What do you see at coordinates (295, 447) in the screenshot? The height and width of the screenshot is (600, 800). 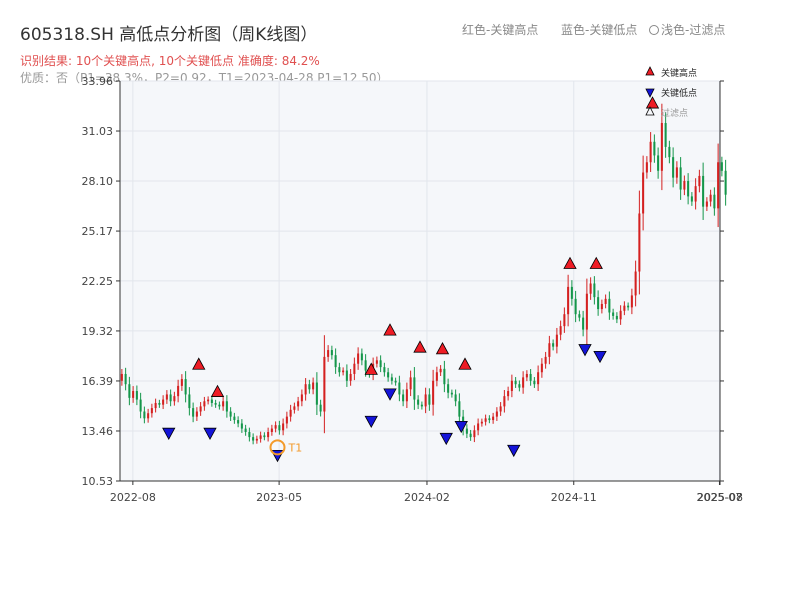 I see `t1-label: T1` at bounding box center [295, 447].